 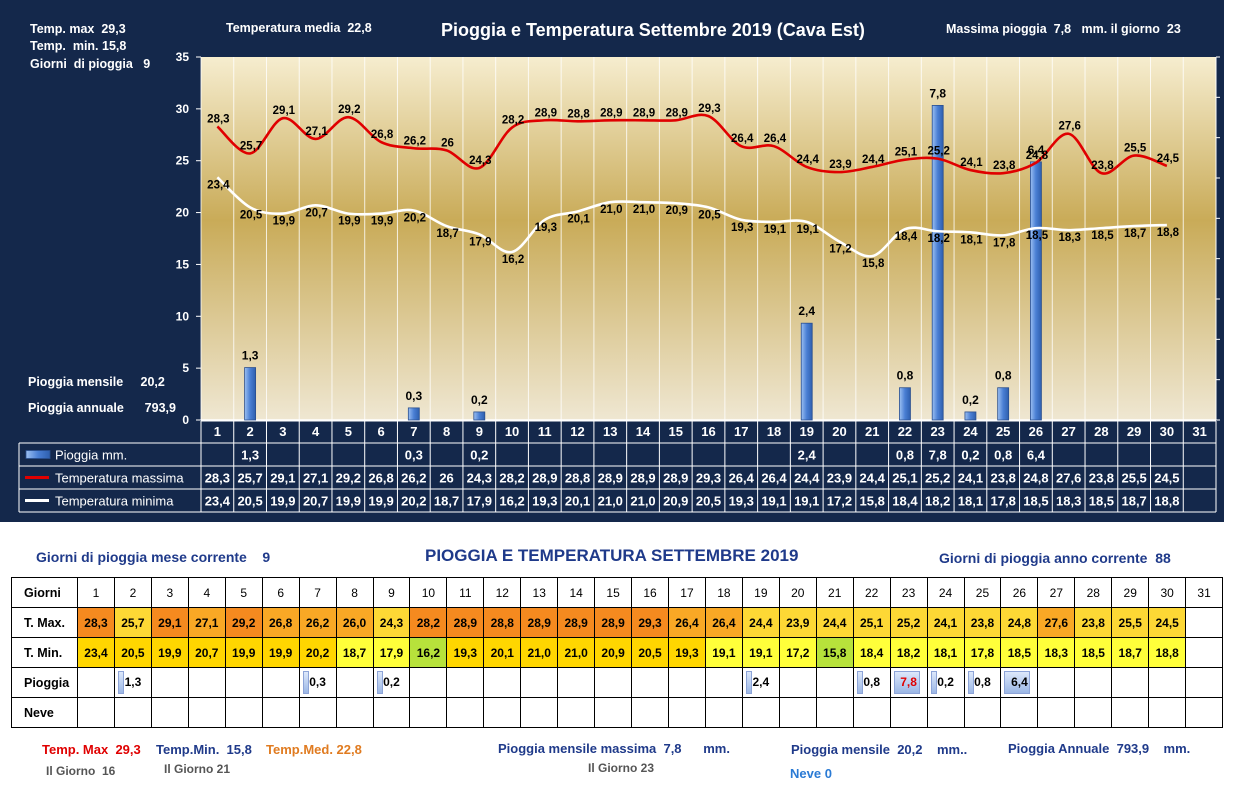 What do you see at coordinates (970, 455) in the screenshot?
I see `table-row-rain-cell: 0,2` at bounding box center [970, 455].